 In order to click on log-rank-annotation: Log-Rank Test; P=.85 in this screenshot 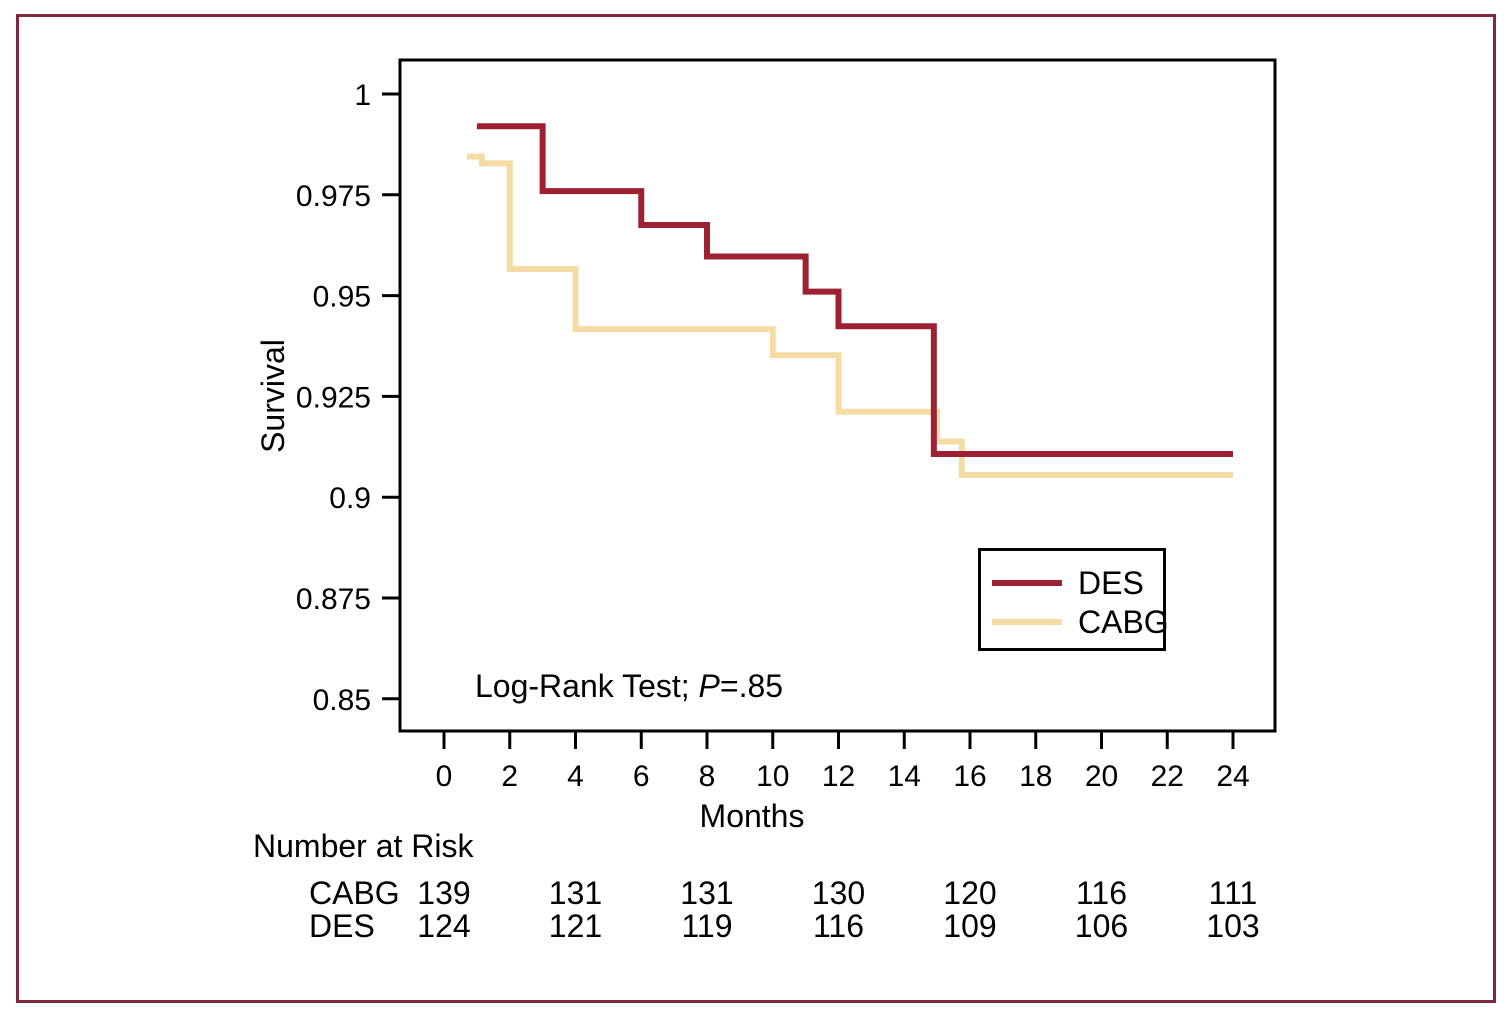, I will do `click(629, 686)`.